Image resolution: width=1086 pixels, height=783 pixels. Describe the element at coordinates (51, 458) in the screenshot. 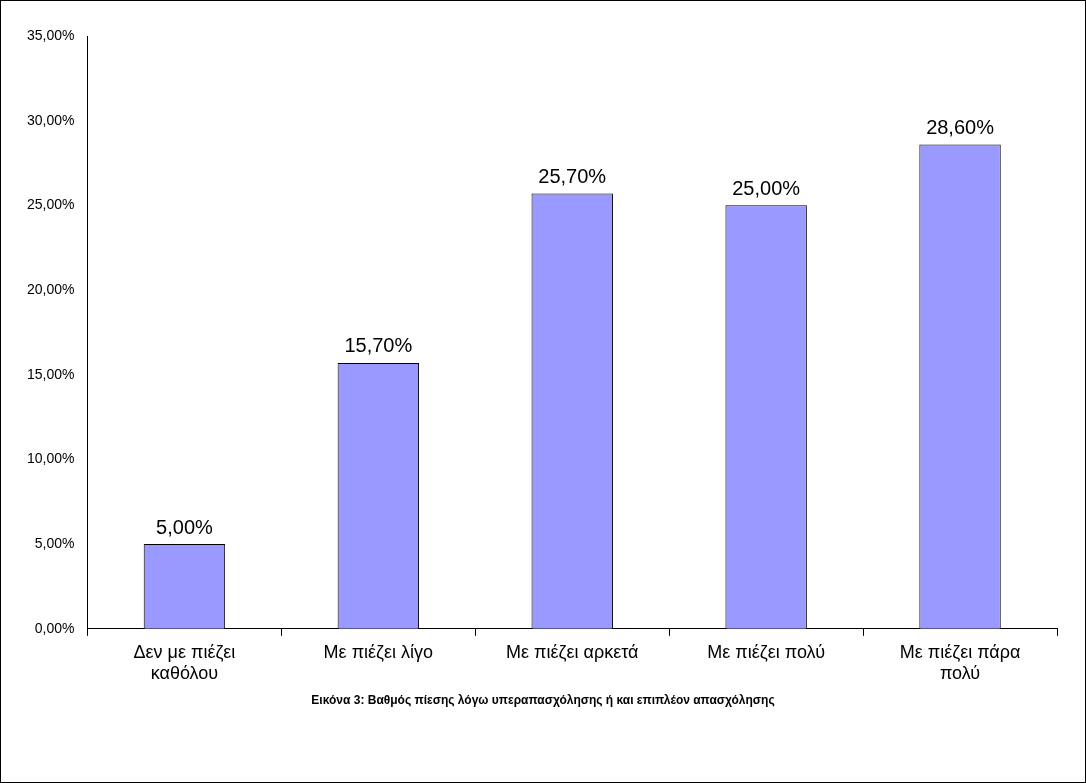

I see `y-tick-label: 10,00%` at that location.